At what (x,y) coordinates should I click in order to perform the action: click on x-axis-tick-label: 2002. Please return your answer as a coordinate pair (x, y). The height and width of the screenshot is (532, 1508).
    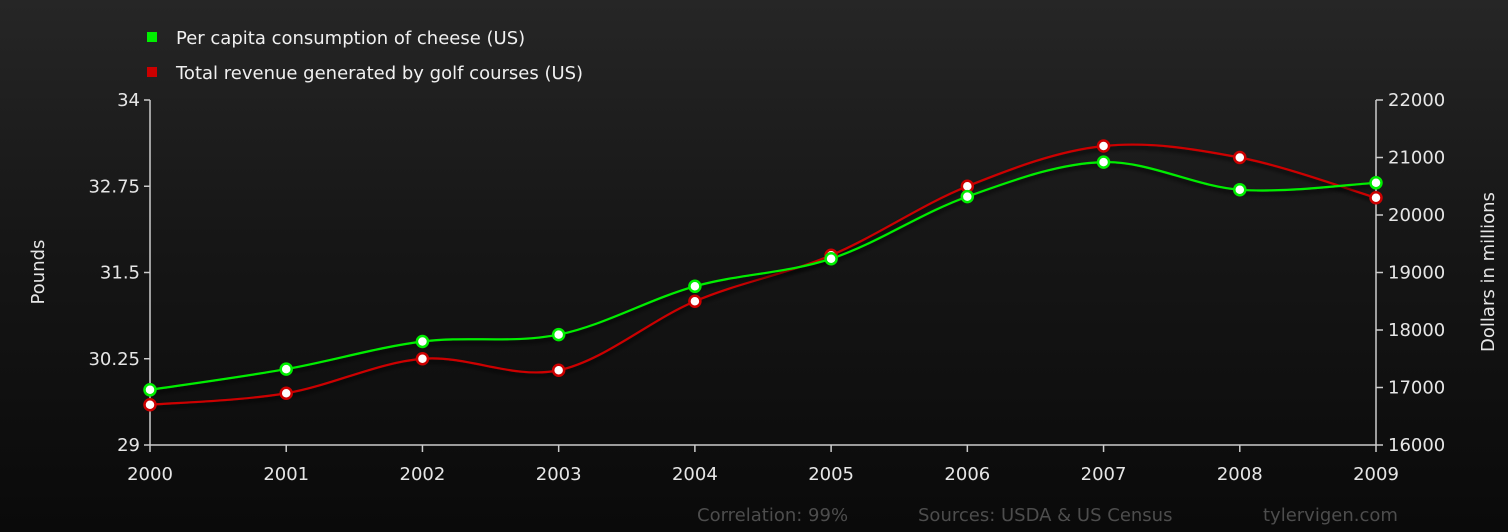
    Looking at the image, I should click on (423, 474).